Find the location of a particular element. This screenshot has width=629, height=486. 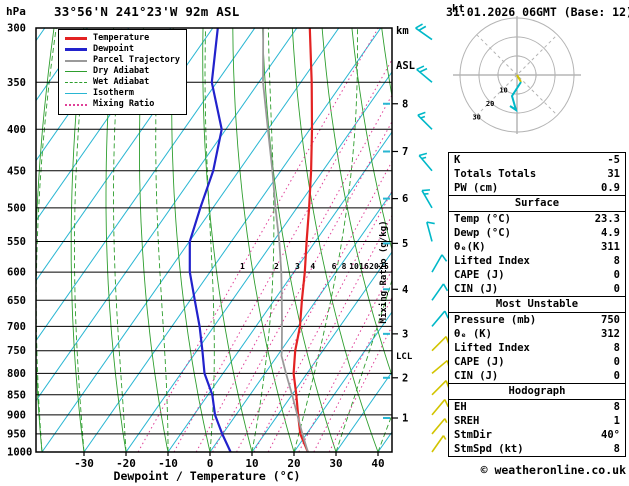

table-row: θₑ (K) 312 is located at coordinates (537, 334).